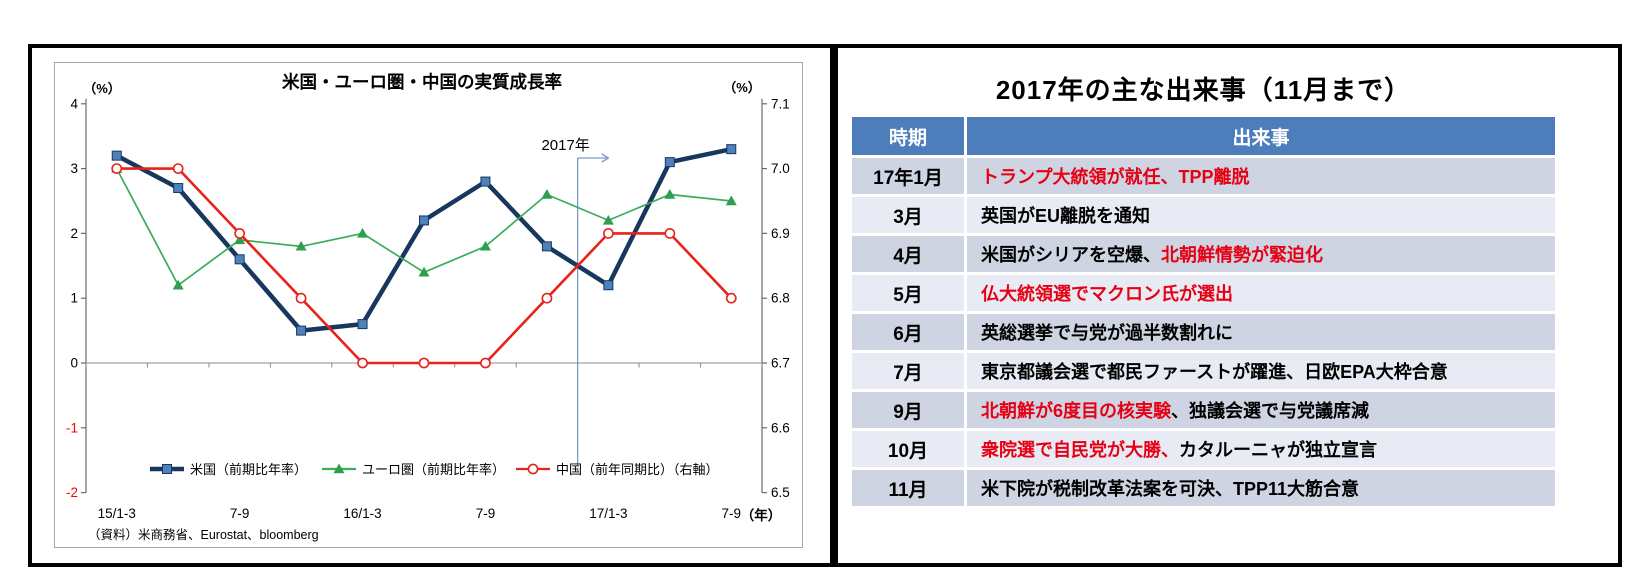 Image resolution: width=1648 pixels, height=588 pixels. Describe the element at coordinates (1203, 410) in the screenshot. I see `table-row: 9月 北朝鮮が6度目の核実験 、独議会選で与党議席減` at that location.